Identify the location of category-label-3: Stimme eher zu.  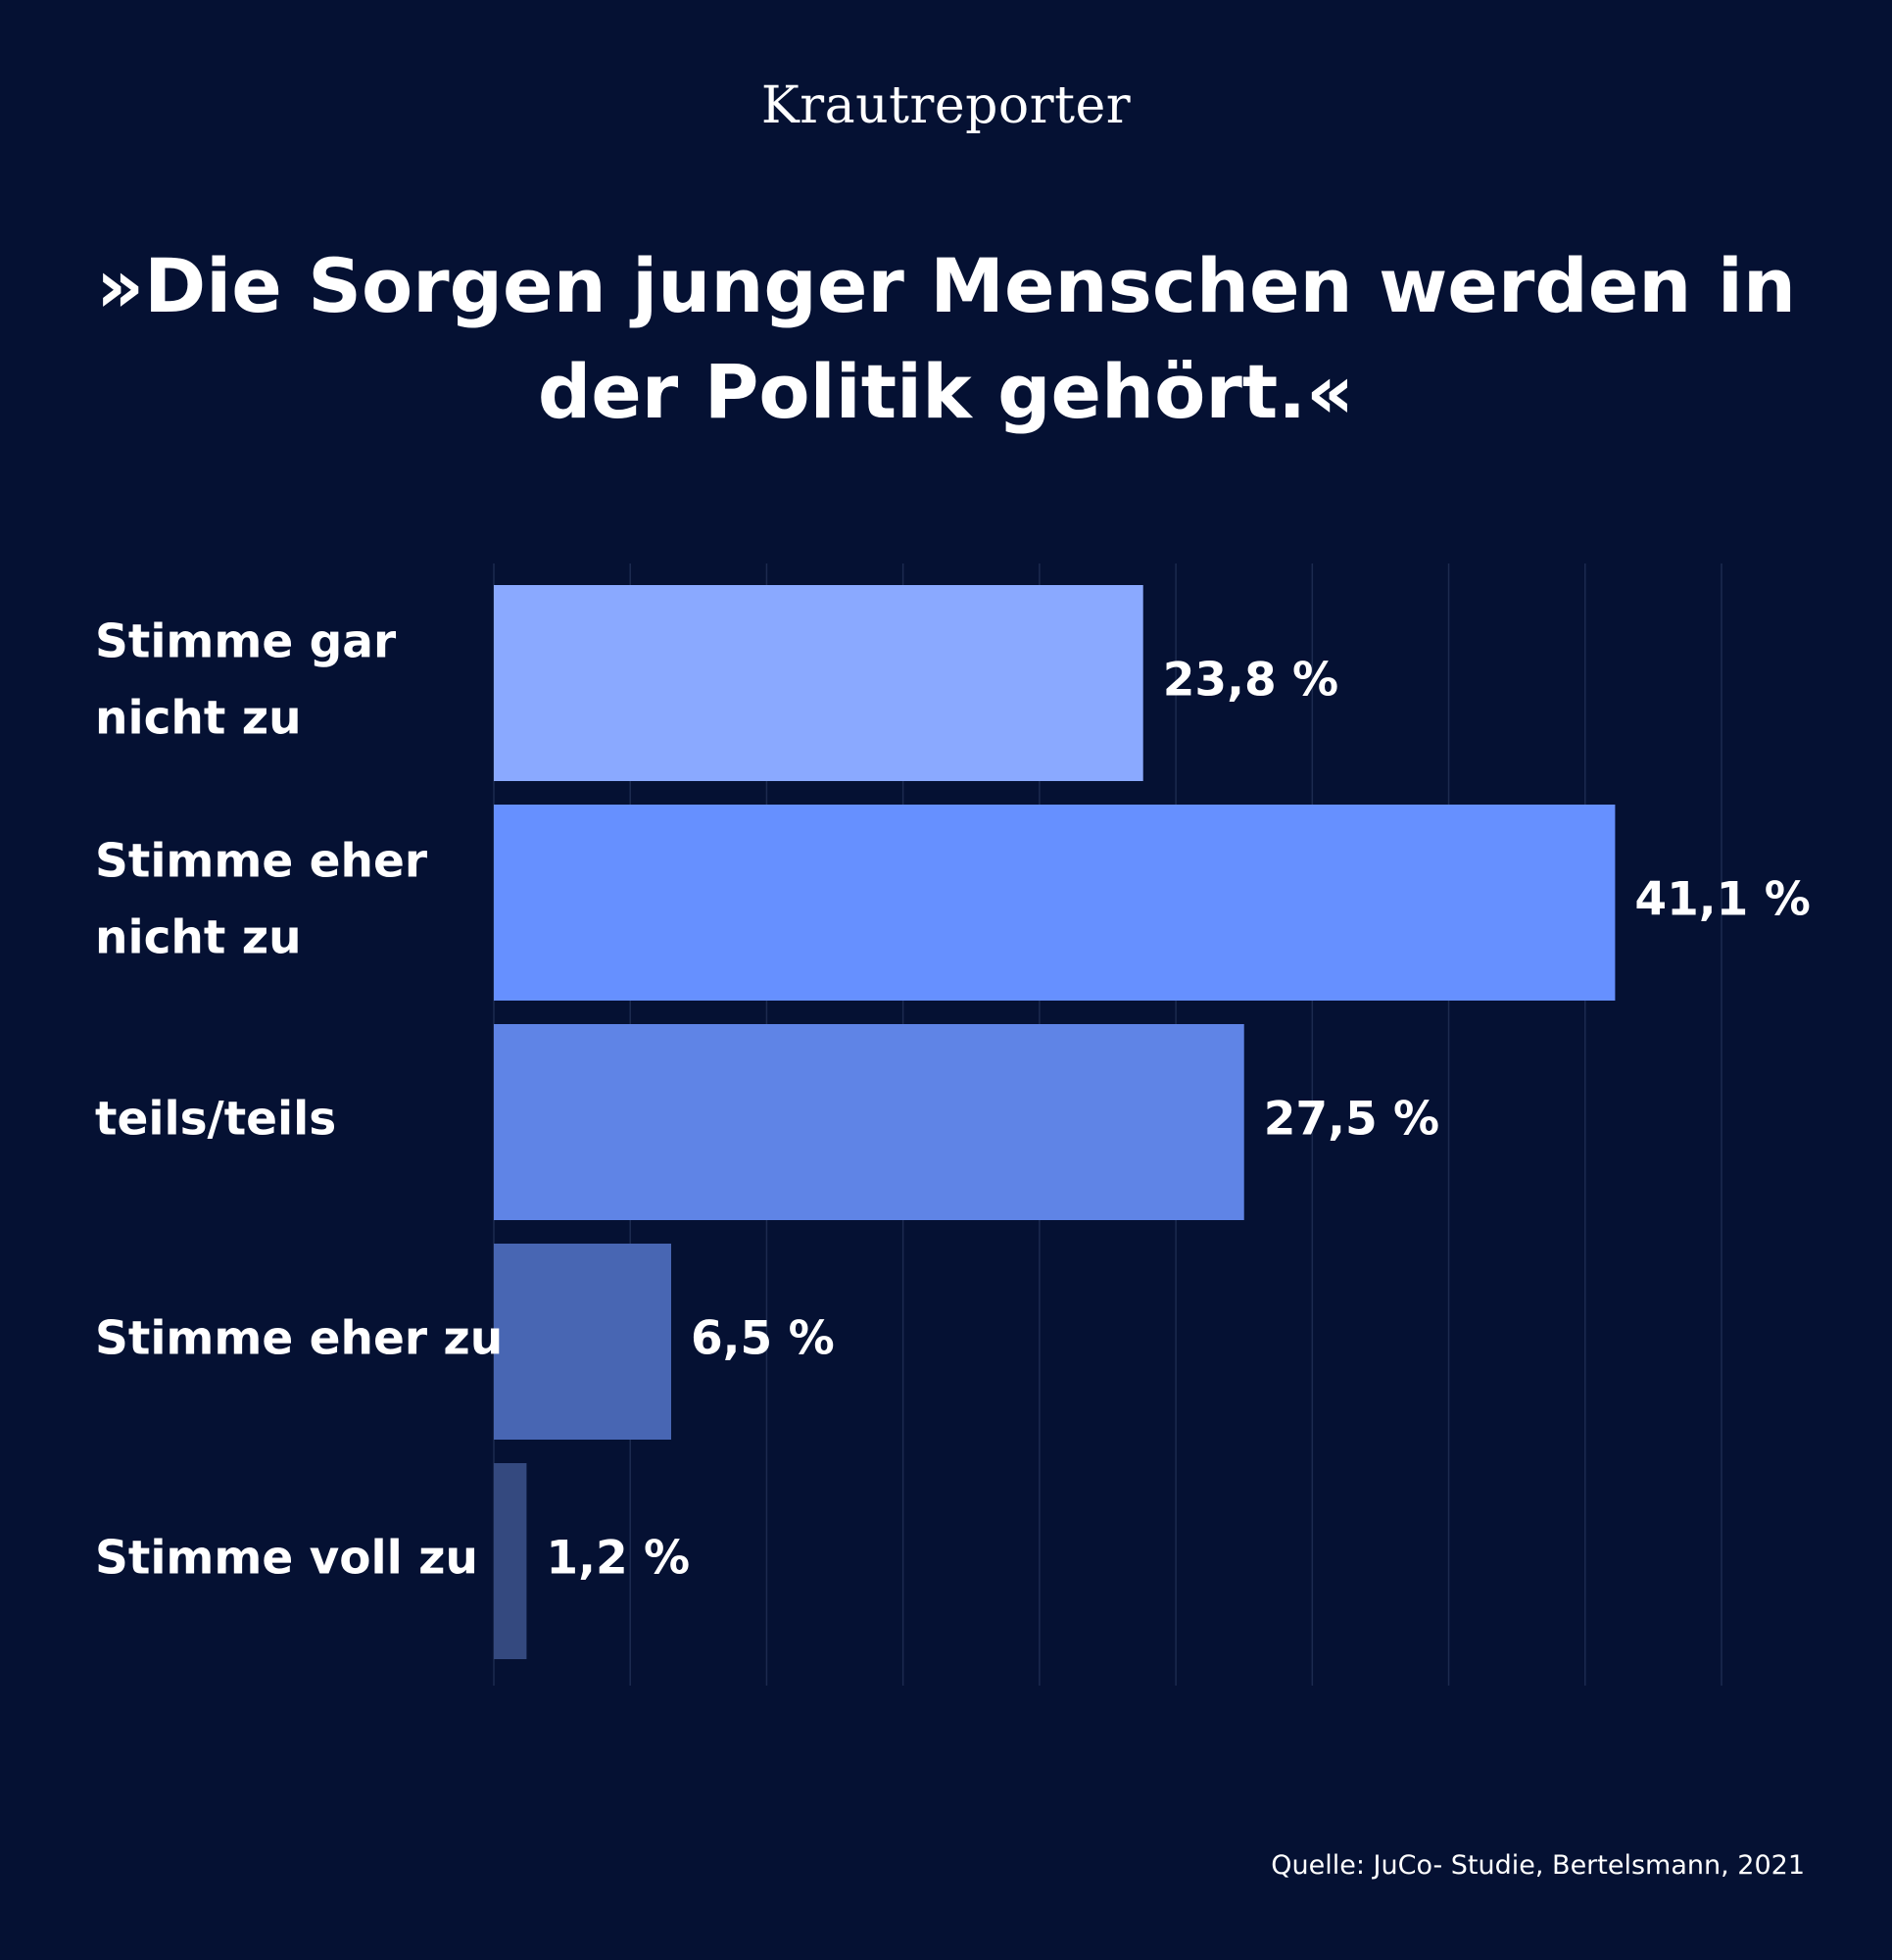
(299, 1339).